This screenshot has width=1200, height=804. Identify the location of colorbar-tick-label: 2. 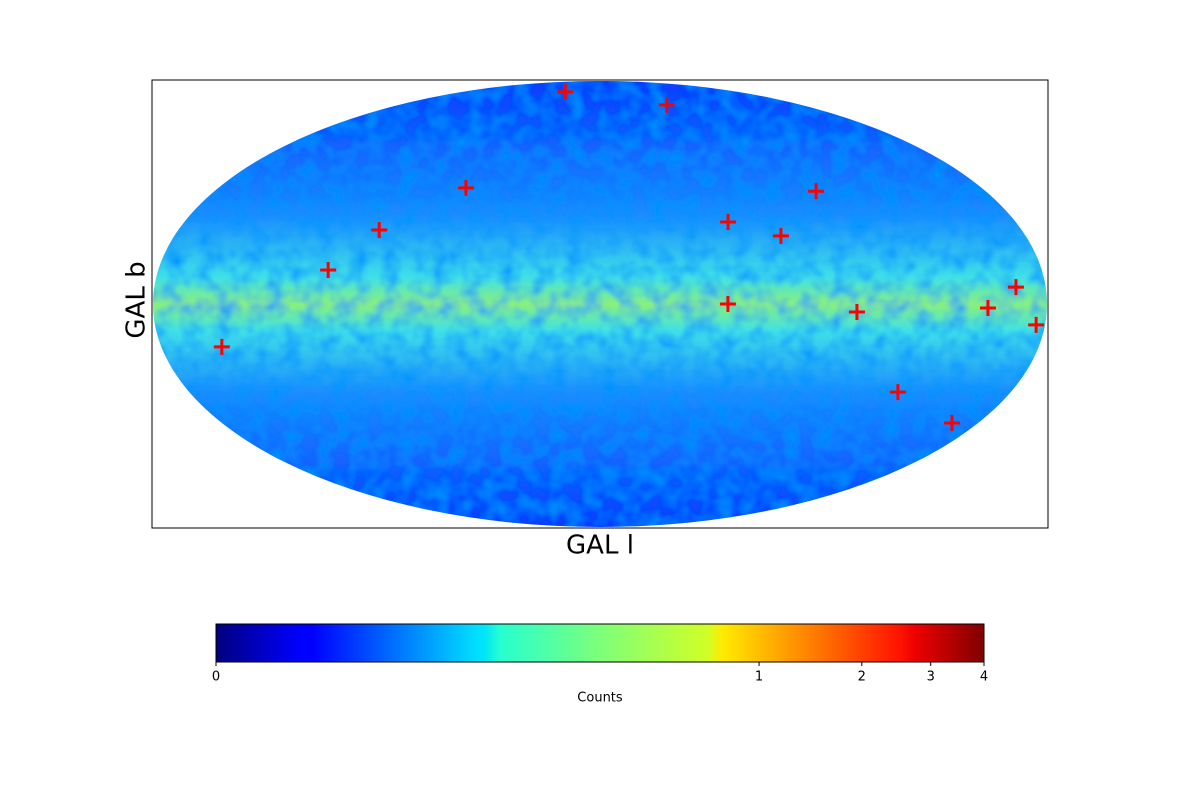
(862, 677).